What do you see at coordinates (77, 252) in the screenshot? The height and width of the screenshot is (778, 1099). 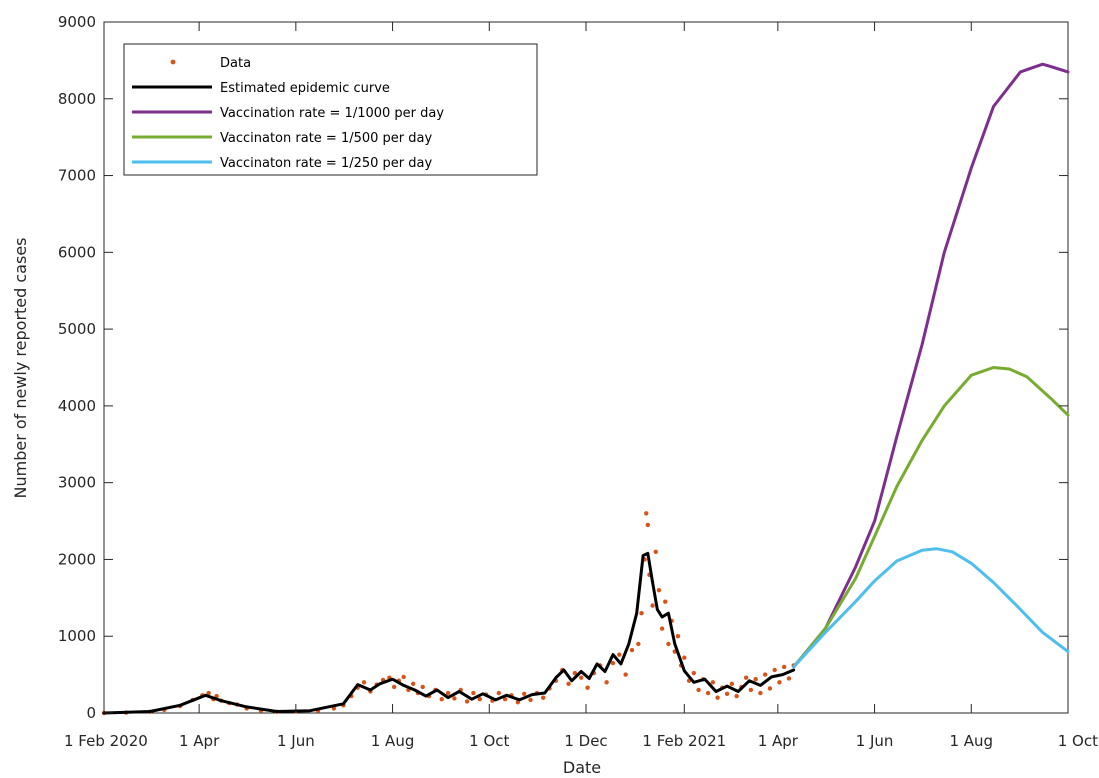 I see `y-tick-label: 6000` at bounding box center [77, 252].